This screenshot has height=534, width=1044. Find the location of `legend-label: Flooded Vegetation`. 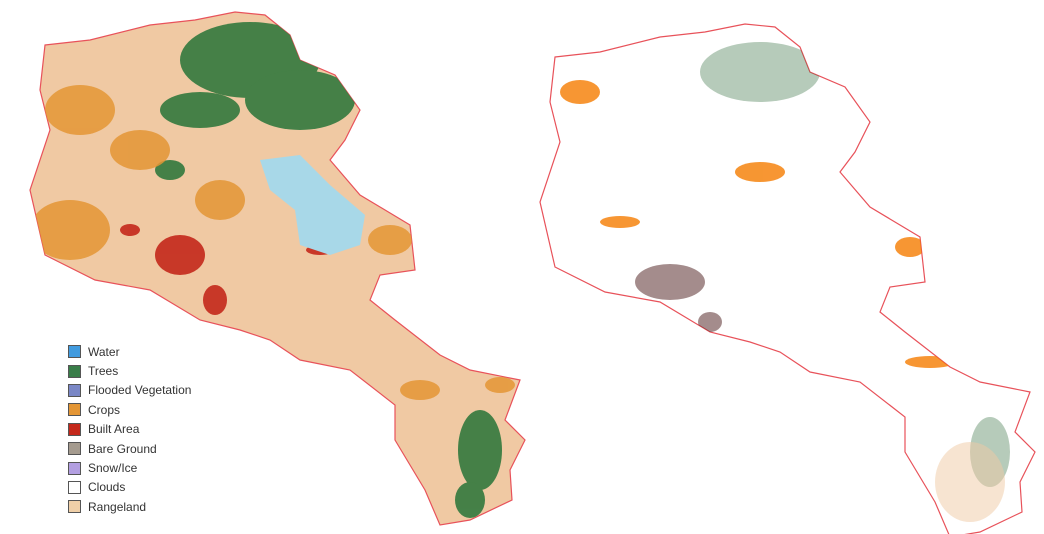

legend-label: Flooded Vegetation is located at coordinates (140, 390).